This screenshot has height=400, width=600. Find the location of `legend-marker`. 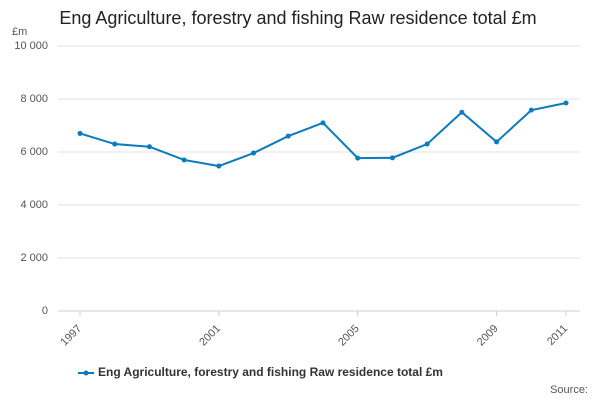

legend-marker is located at coordinates (86, 373).